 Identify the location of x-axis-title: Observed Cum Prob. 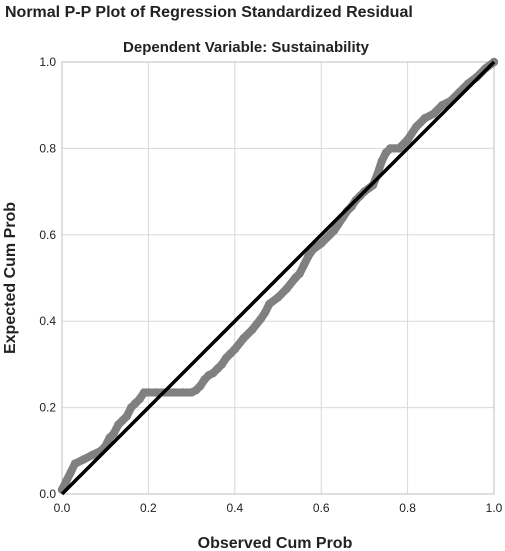
(275, 543).